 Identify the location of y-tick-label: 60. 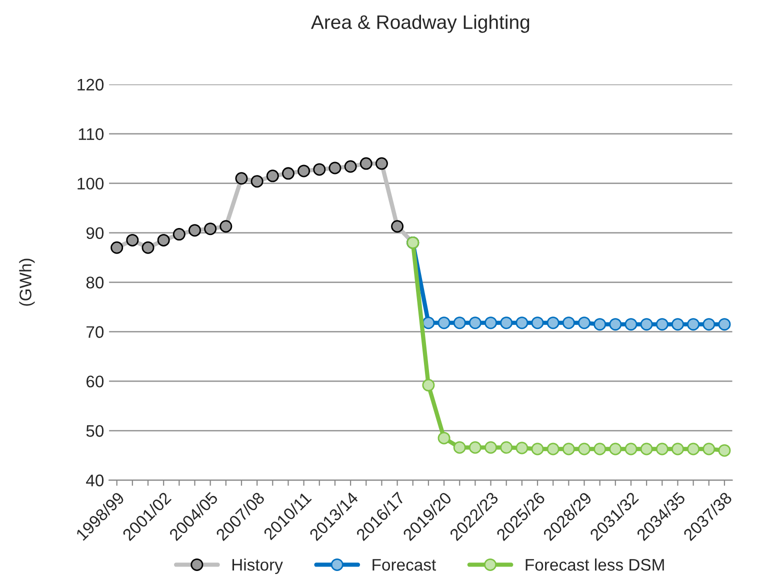
(95, 382).